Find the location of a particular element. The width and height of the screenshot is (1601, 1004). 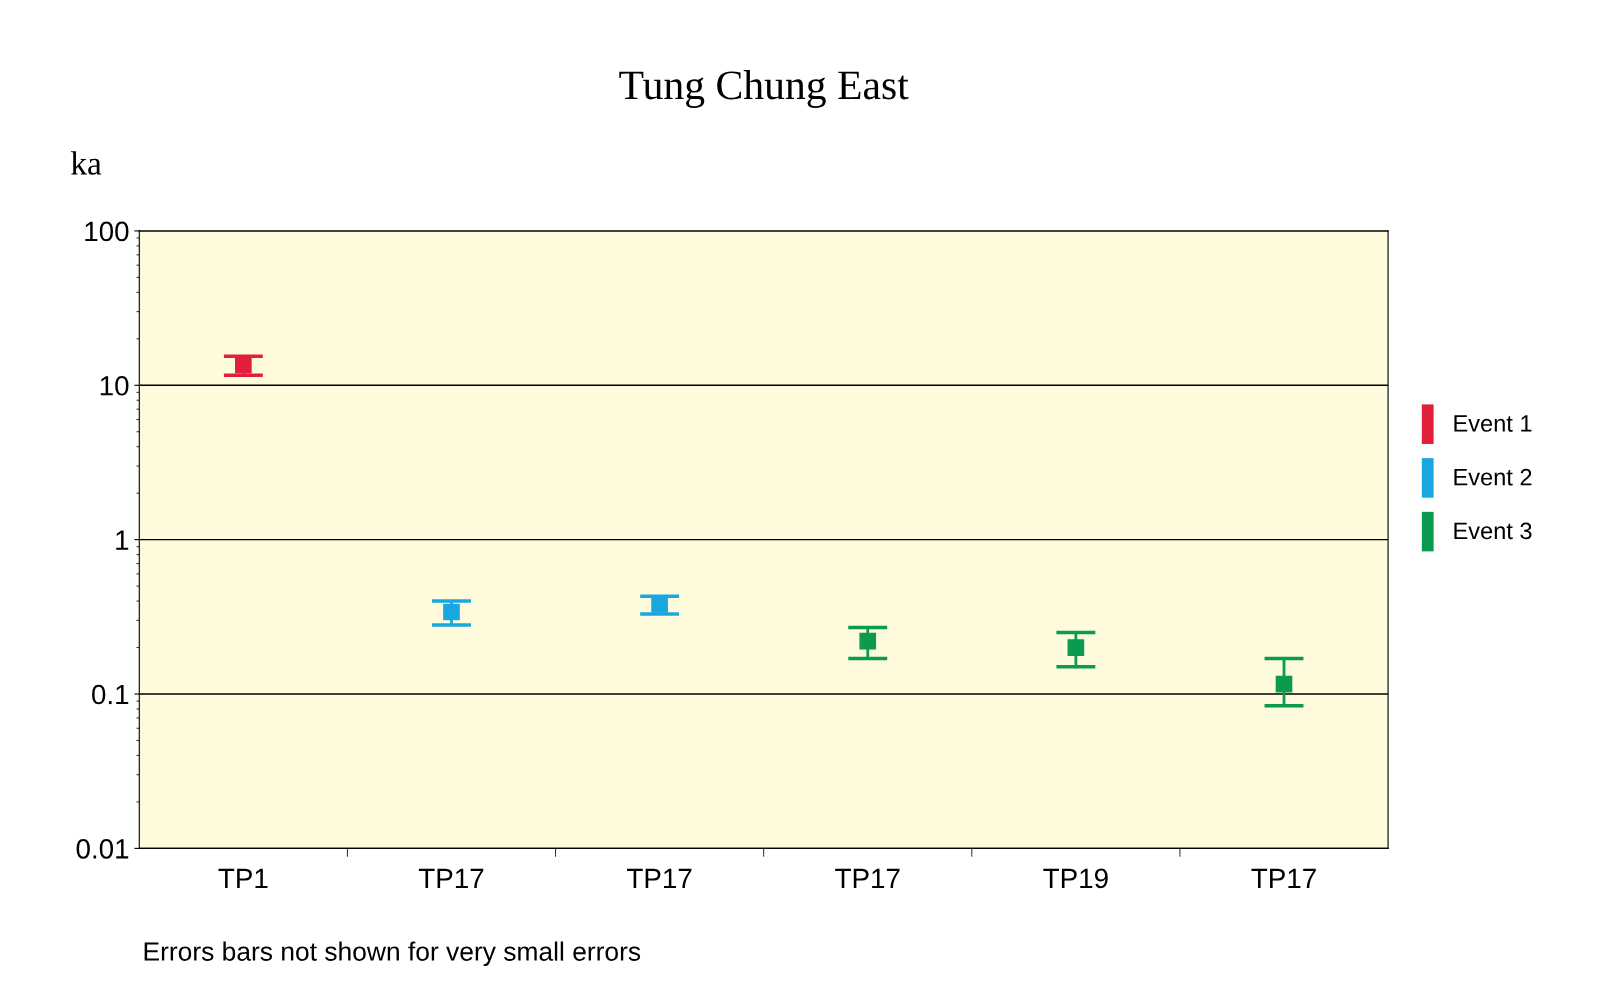

text: Errors bars not shown for very small errors is located at coordinates (392, 954).